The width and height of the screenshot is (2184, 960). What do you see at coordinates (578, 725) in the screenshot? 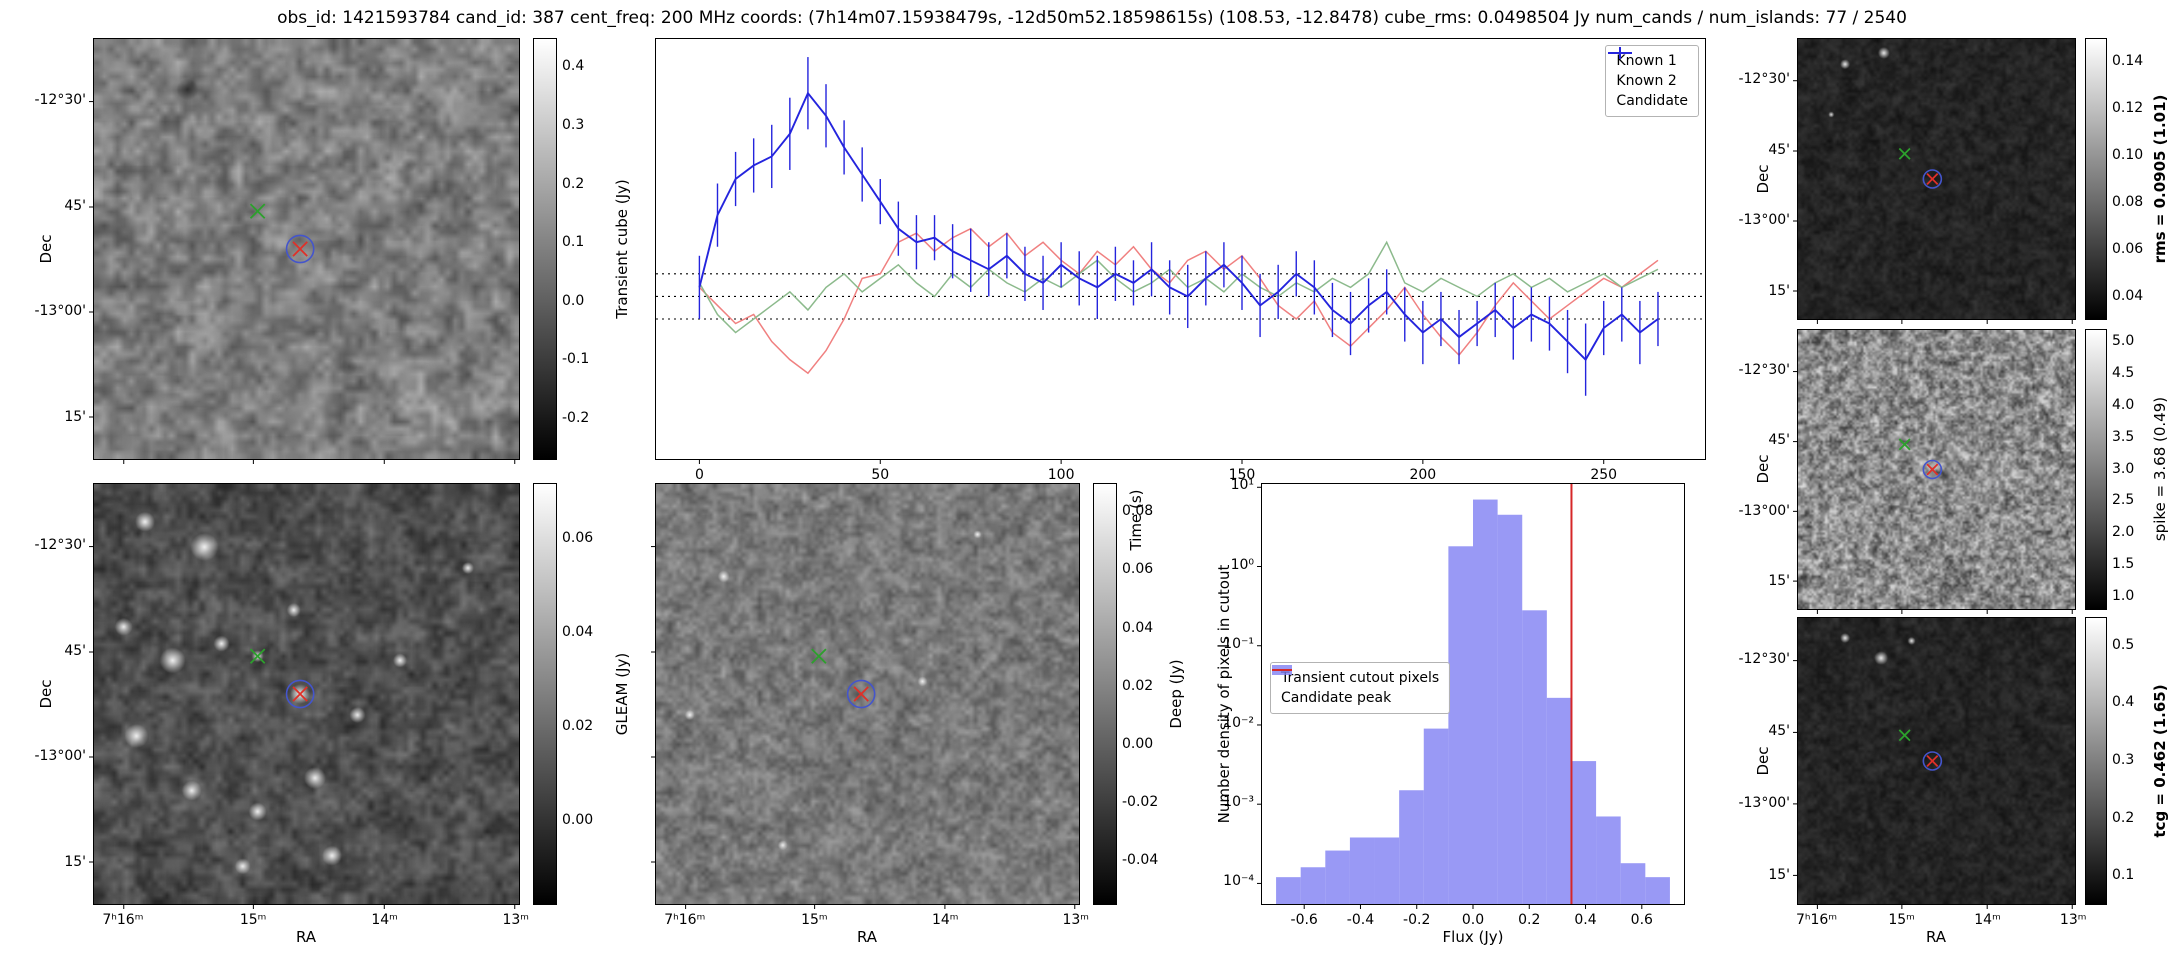
I see `colorbar-tick-label: 0.02` at bounding box center [578, 725].